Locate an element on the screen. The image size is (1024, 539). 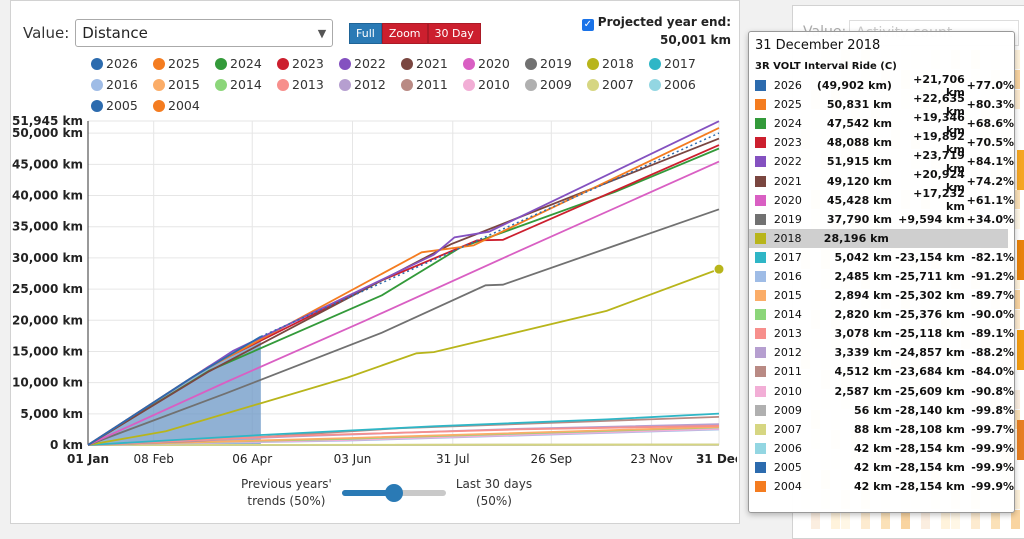
slider-right-label-line2: (50%) is located at coordinates (494, 501).